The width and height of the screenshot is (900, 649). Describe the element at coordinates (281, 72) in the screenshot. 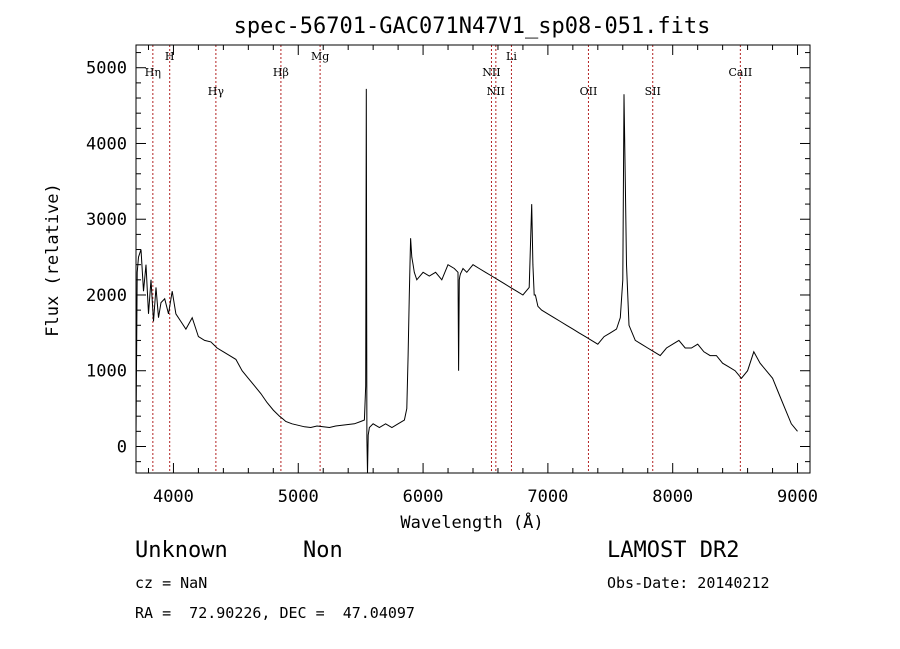

I see `spectral-line-label: Hβ` at that location.